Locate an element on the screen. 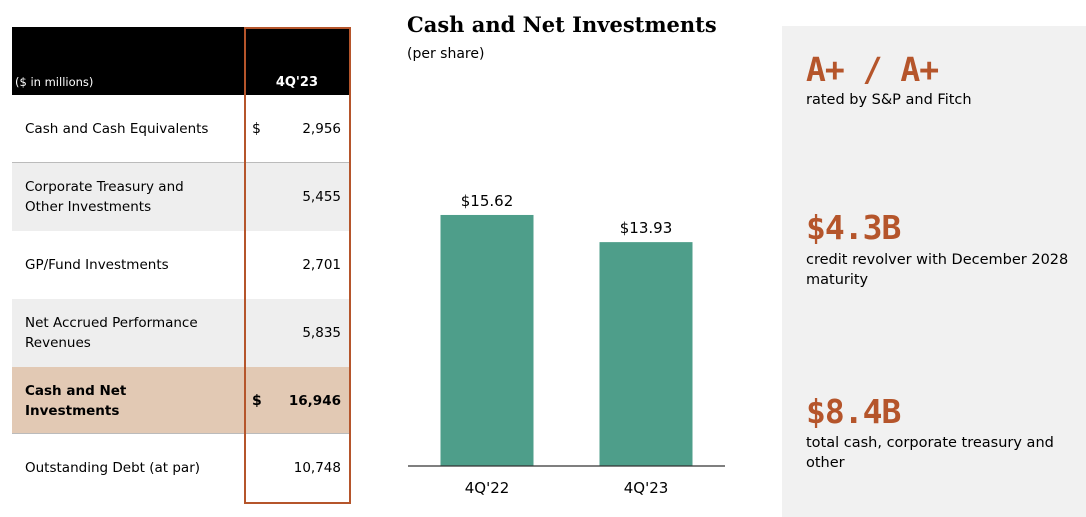  revolver-stat: $4.3B is located at coordinates (853, 227).